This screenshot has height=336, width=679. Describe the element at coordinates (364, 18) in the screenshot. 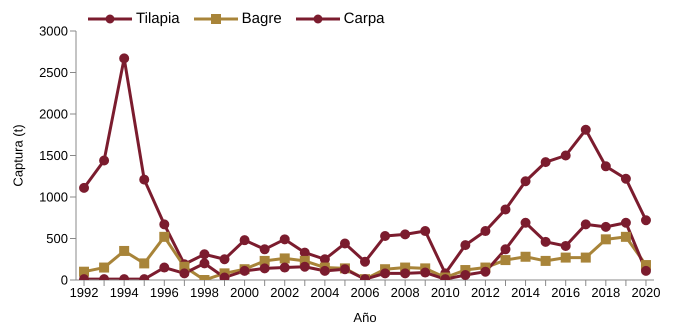

I see `legend-label: Carpa` at that location.